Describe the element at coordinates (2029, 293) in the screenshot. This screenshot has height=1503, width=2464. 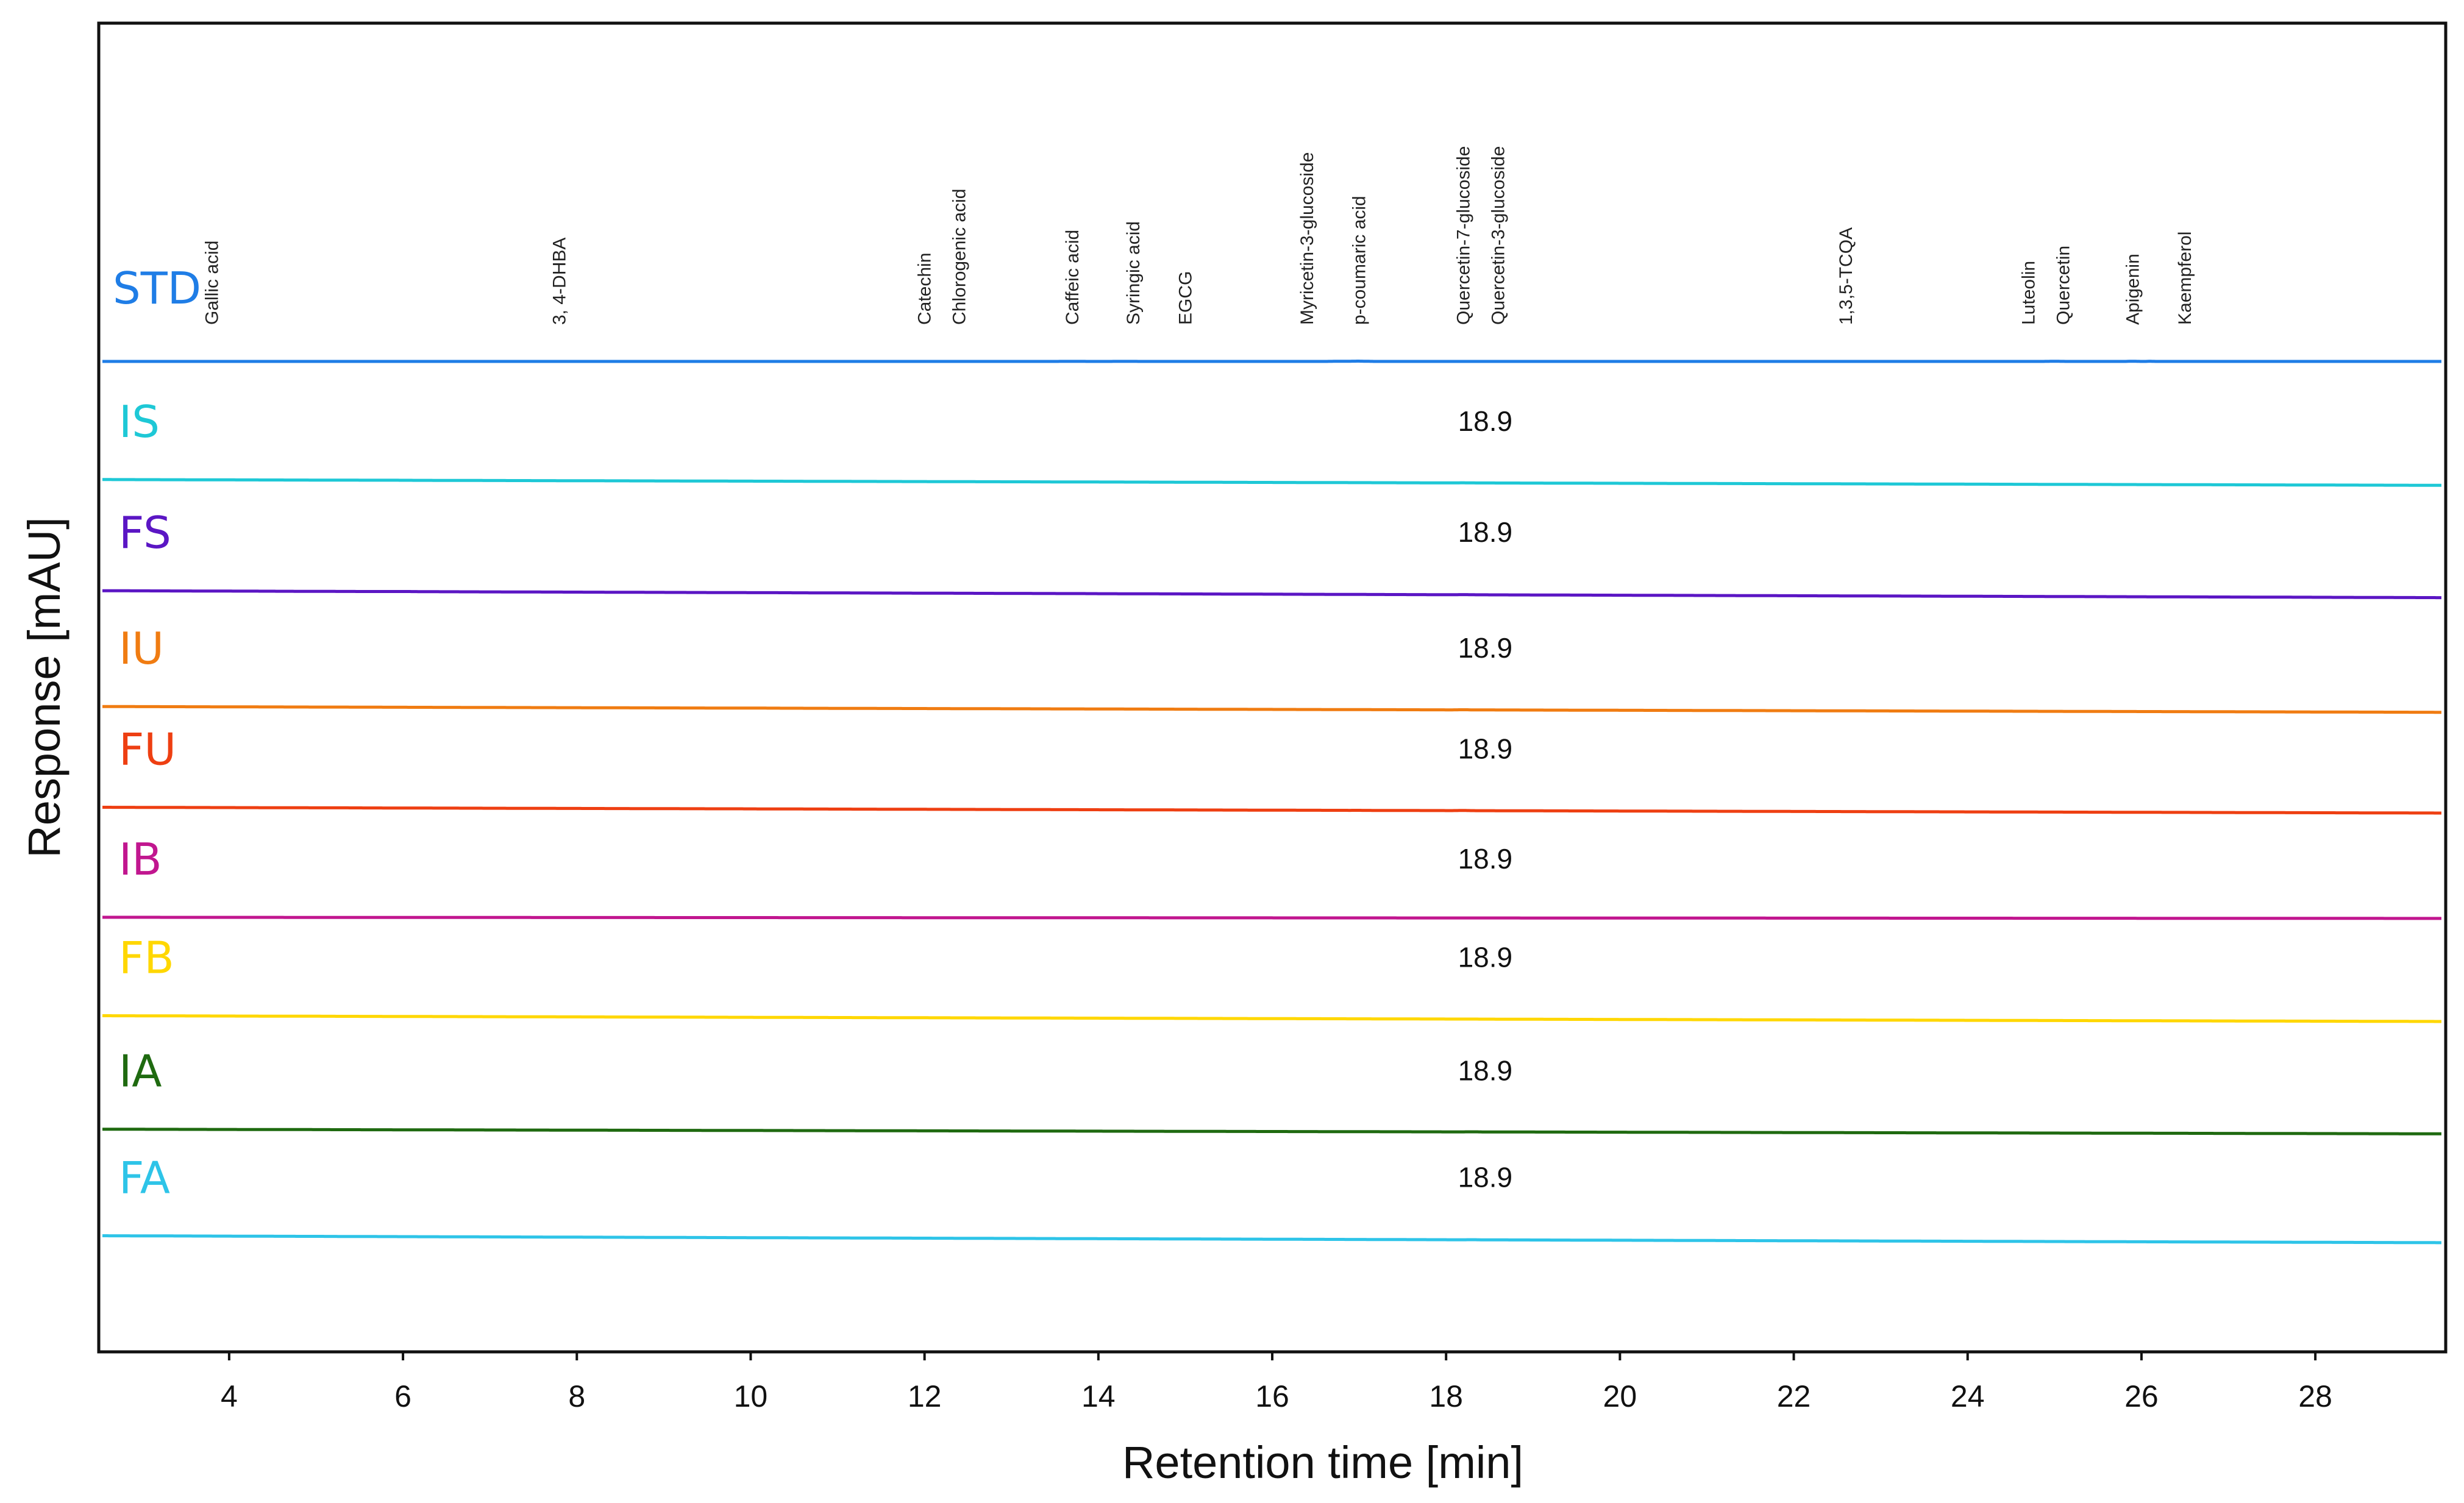
I see `peak-label: Luteolin` at that location.